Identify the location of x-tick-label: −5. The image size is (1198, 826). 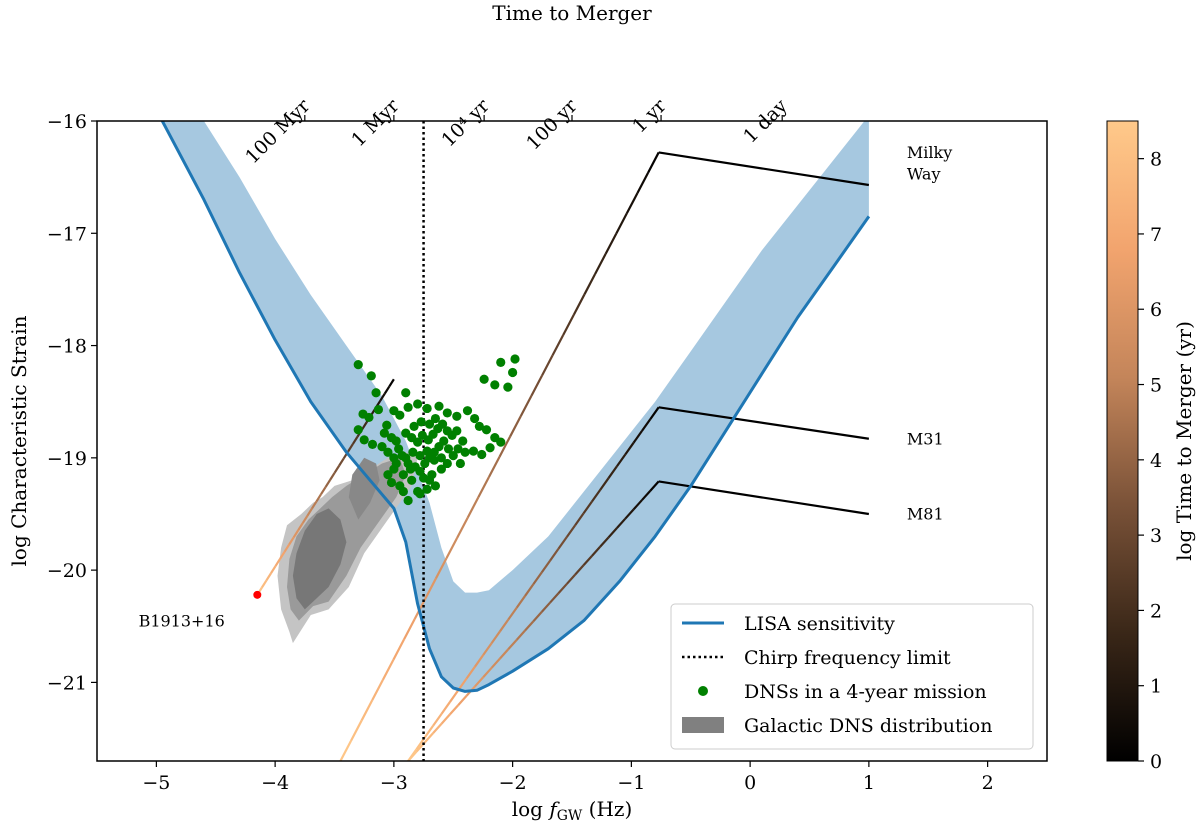
(156, 783).